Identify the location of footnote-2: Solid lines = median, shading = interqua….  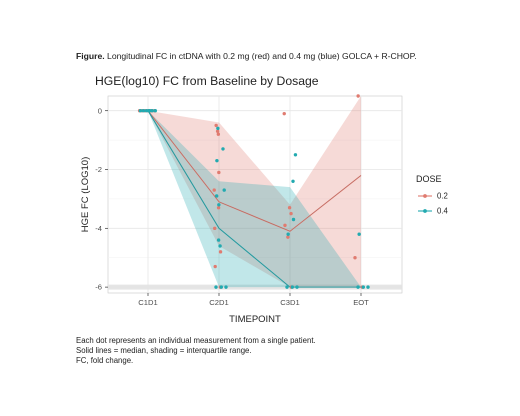
(164, 351).